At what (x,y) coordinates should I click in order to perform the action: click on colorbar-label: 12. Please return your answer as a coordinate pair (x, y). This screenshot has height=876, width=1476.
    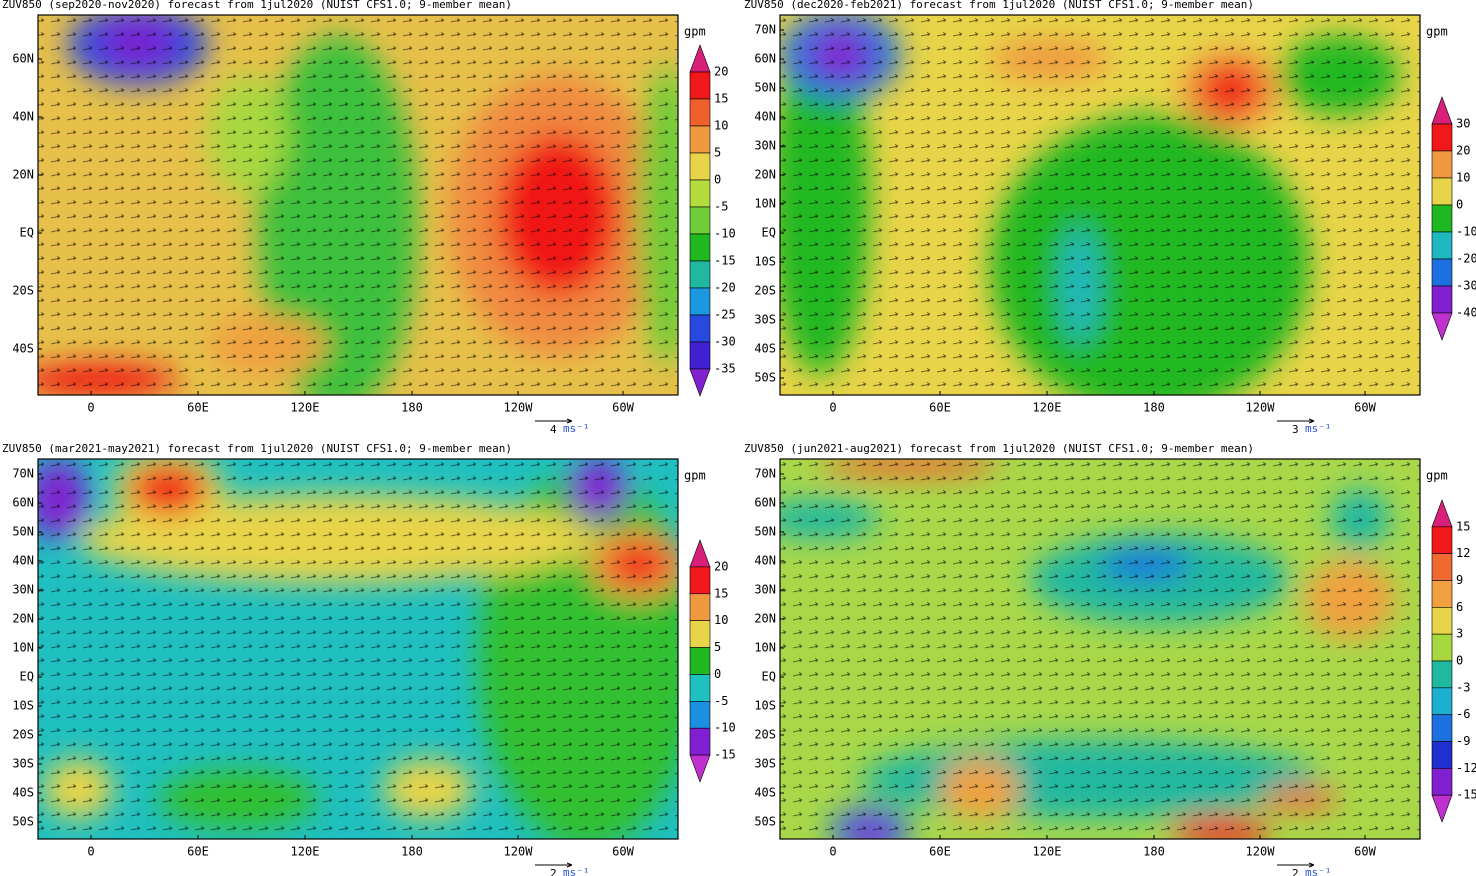
    Looking at the image, I should click on (1463, 553).